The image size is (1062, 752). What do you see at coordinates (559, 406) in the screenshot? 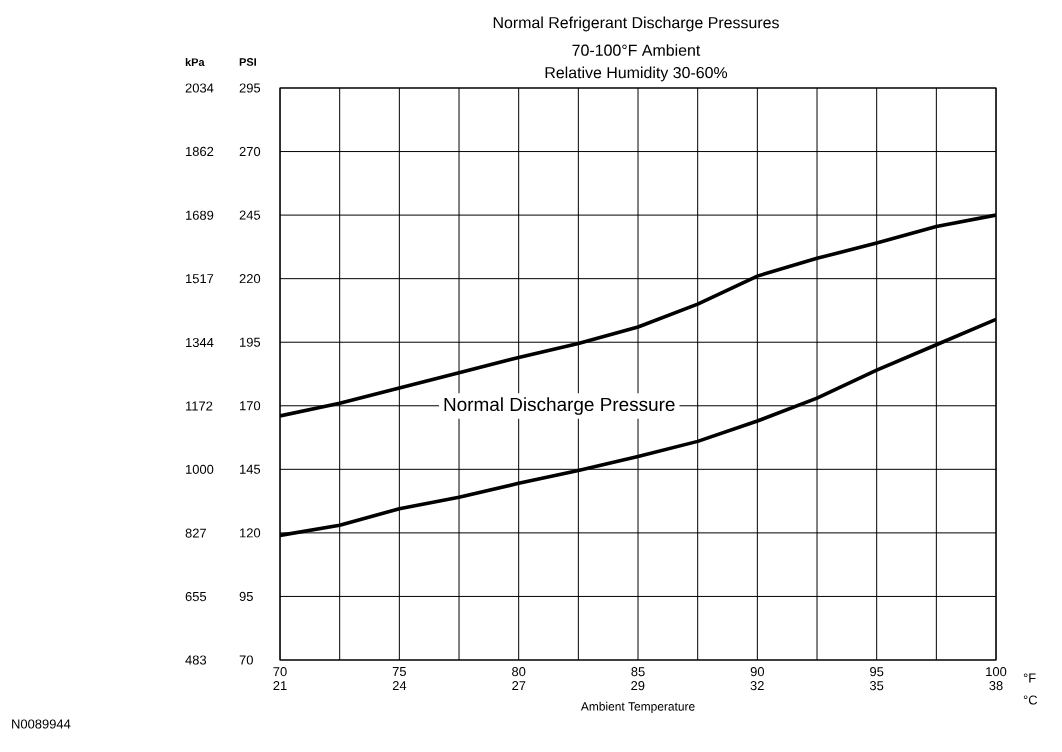
I see `annotation: Normal Discharge Pressure` at bounding box center [559, 406].